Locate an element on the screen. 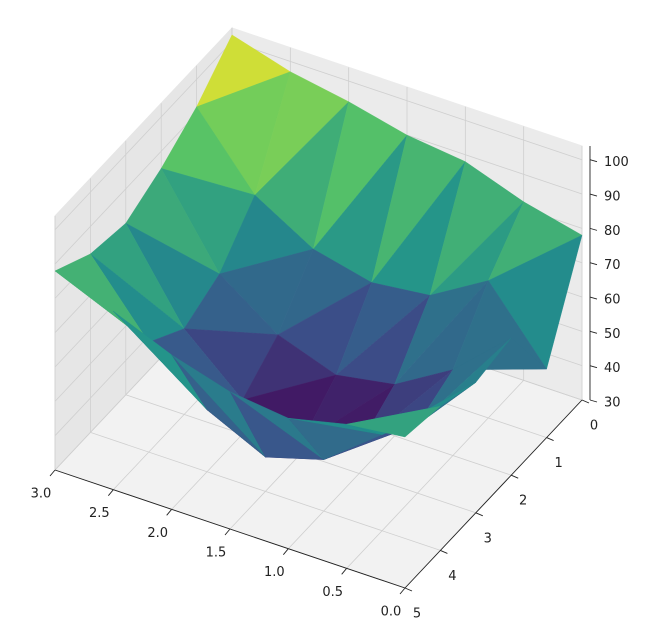 The image size is (646, 636). y-tick-label: 1 is located at coordinates (558, 463).